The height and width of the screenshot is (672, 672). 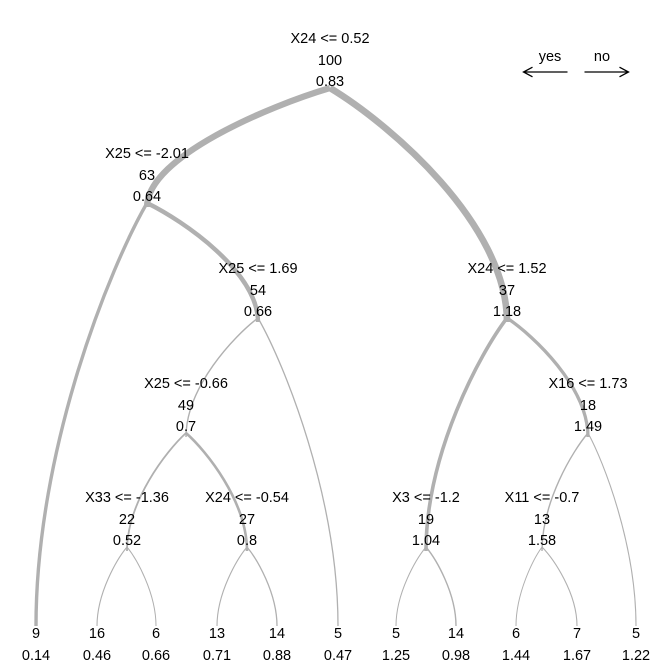 What do you see at coordinates (277, 656) in the screenshot?
I see `leaf-value: 0.88` at bounding box center [277, 656].